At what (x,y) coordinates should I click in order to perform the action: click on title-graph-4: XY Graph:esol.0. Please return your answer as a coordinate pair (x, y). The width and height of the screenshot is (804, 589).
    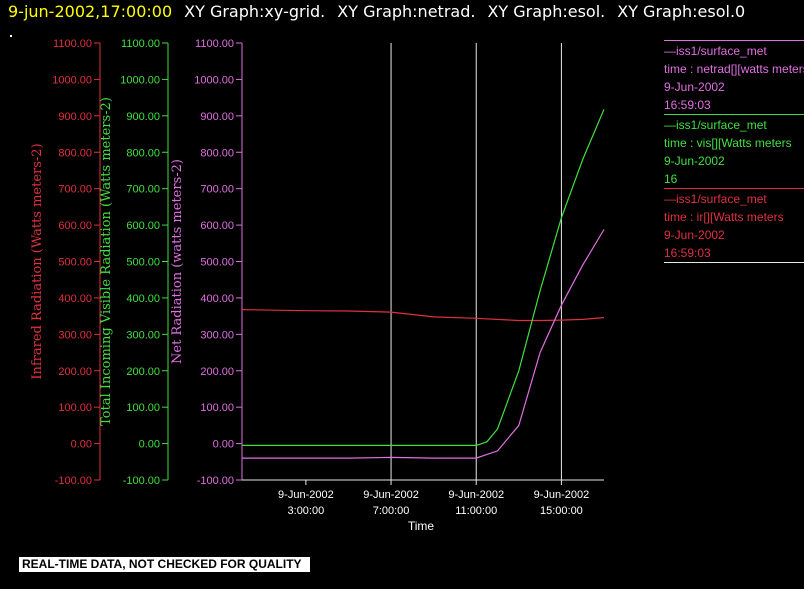
    Looking at the image, I should click on (681, 11).